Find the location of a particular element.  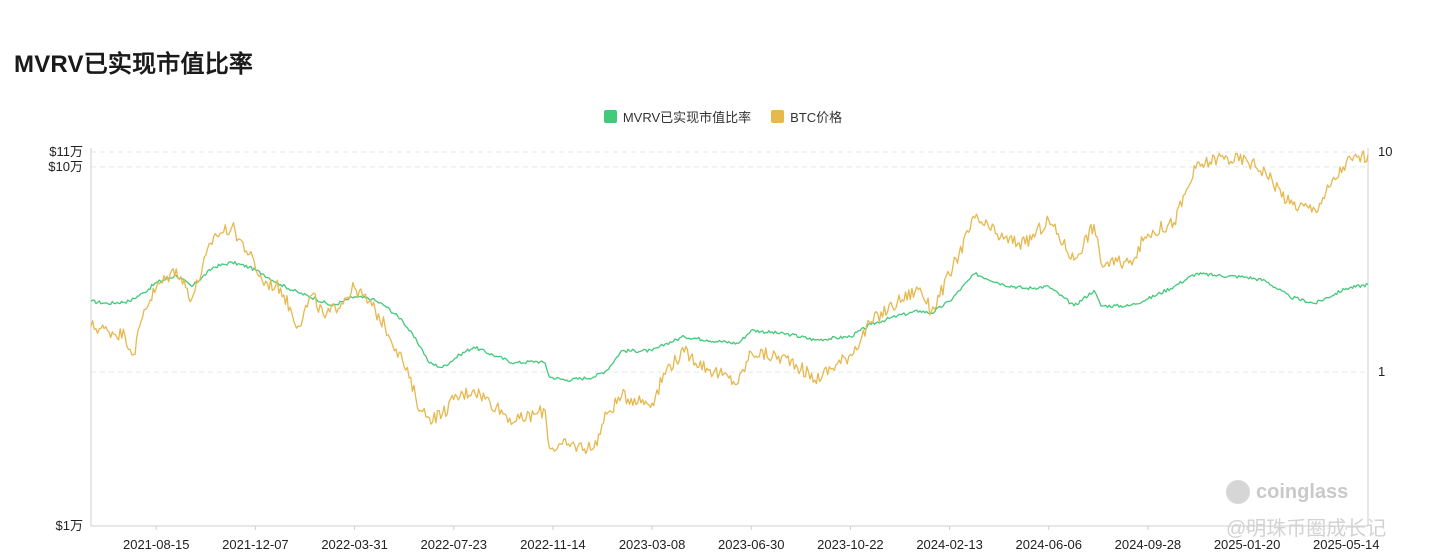

right-axis-tick-label: 1 is located at coordinates (1381, 371).